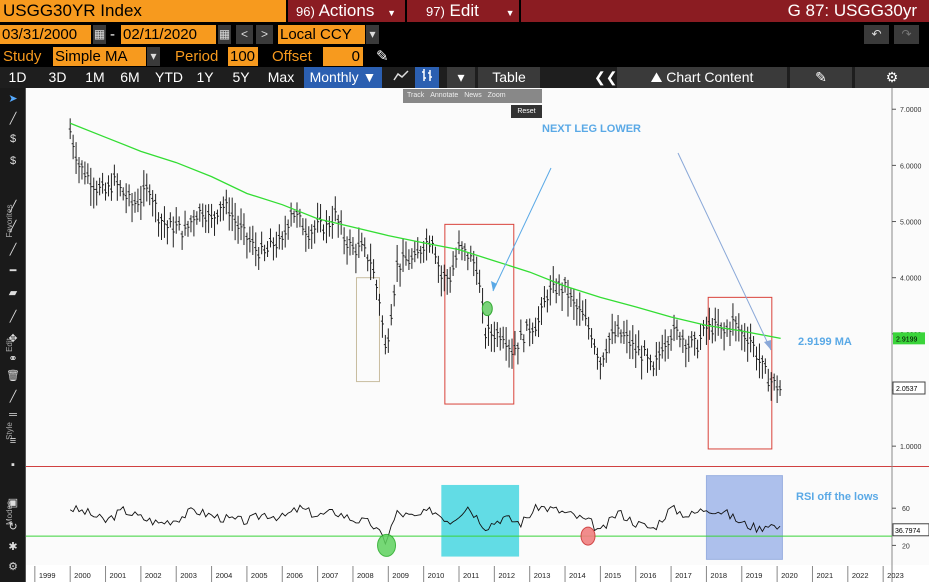 Image resolution: width=929 pixels, height=582 pixels. I want to click on study-select: Simple MA, so click(99, 56).